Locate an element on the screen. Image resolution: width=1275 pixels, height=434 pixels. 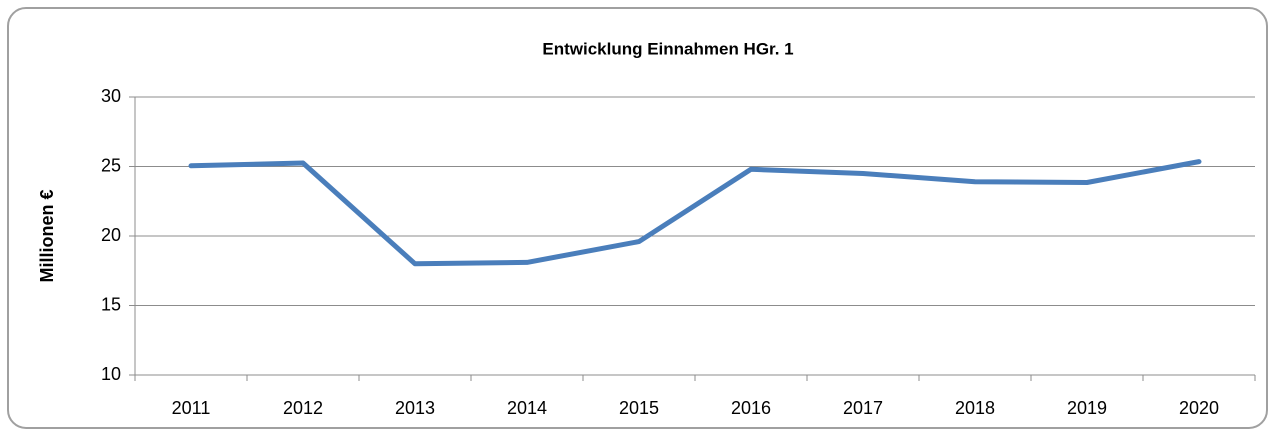
y-tick-label: 25 is located at coordinates (111, 165).